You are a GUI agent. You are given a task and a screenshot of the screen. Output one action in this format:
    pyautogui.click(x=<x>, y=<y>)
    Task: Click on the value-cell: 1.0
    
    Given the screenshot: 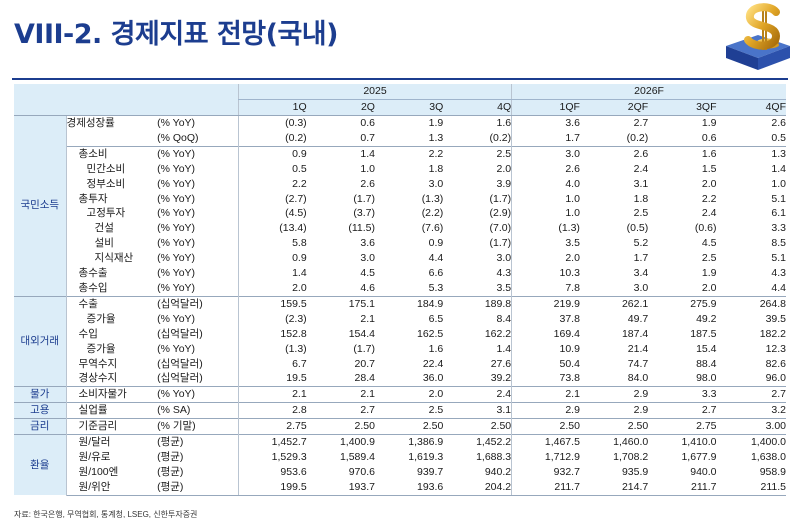 What is the action you would take?
    pyautogui.click(x=367, y=168)
    